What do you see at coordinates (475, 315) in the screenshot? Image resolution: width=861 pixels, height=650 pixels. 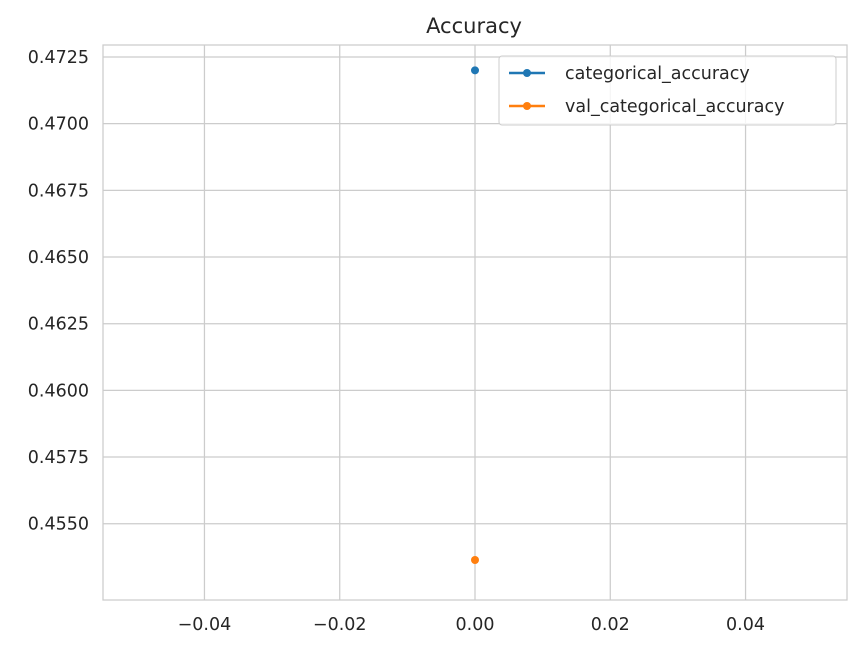 I see `data-points` at bounding box center [475, 315].